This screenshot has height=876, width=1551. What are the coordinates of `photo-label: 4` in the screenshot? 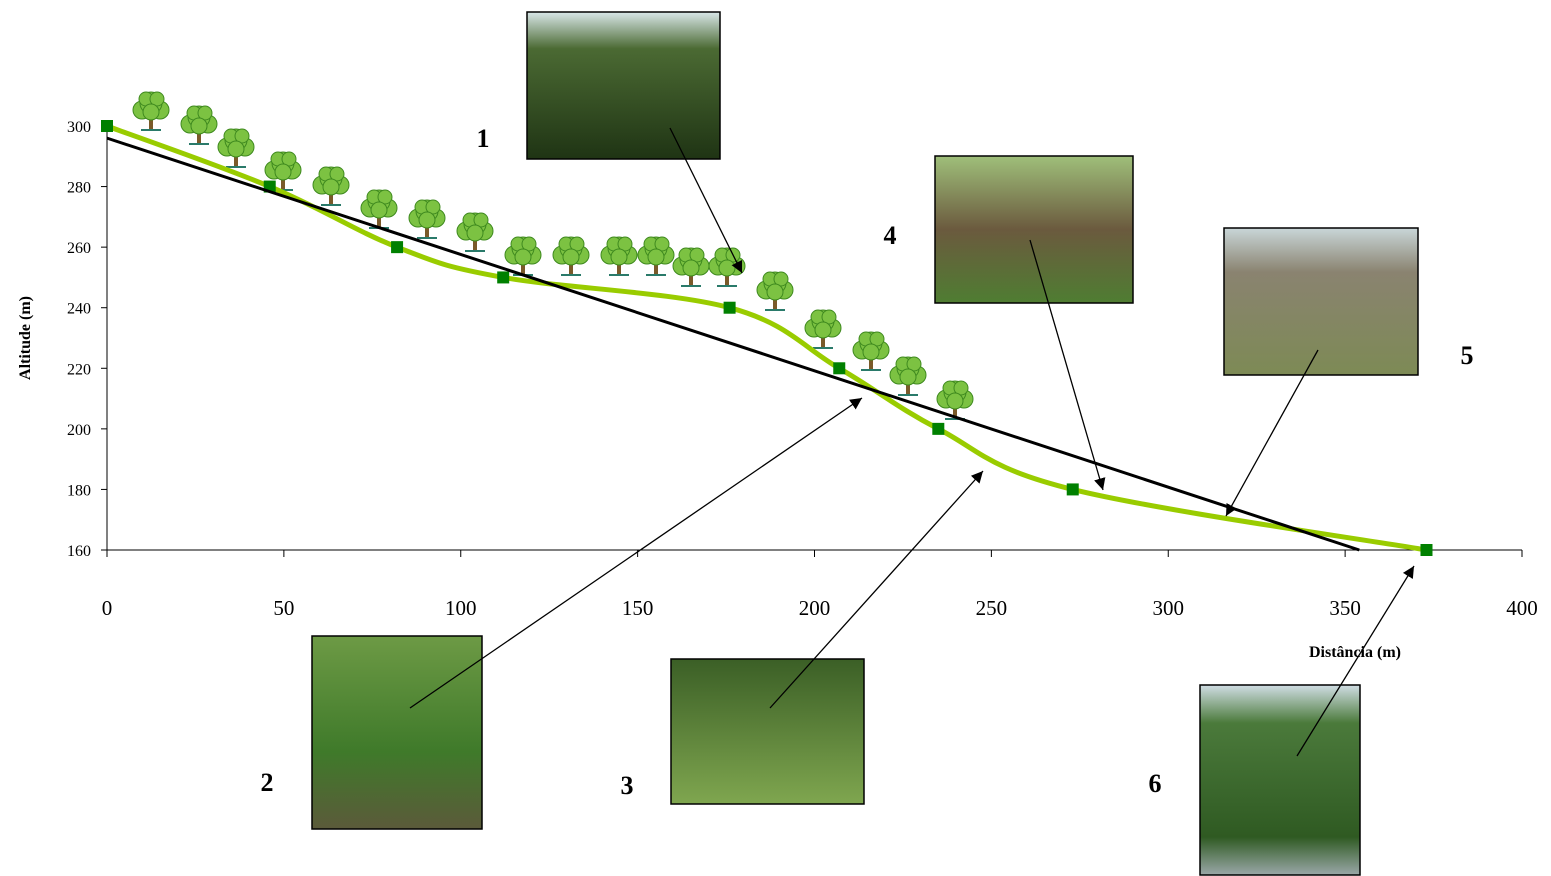 It's located at (890, 235).